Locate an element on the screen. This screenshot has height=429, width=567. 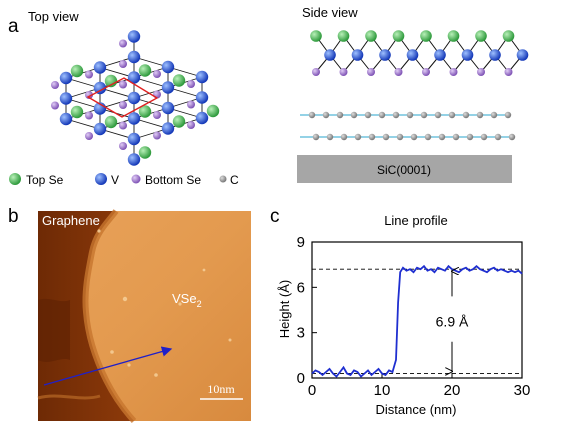
legend-bottom-se-label: Bottom Se is located at coordinates (173, 180).